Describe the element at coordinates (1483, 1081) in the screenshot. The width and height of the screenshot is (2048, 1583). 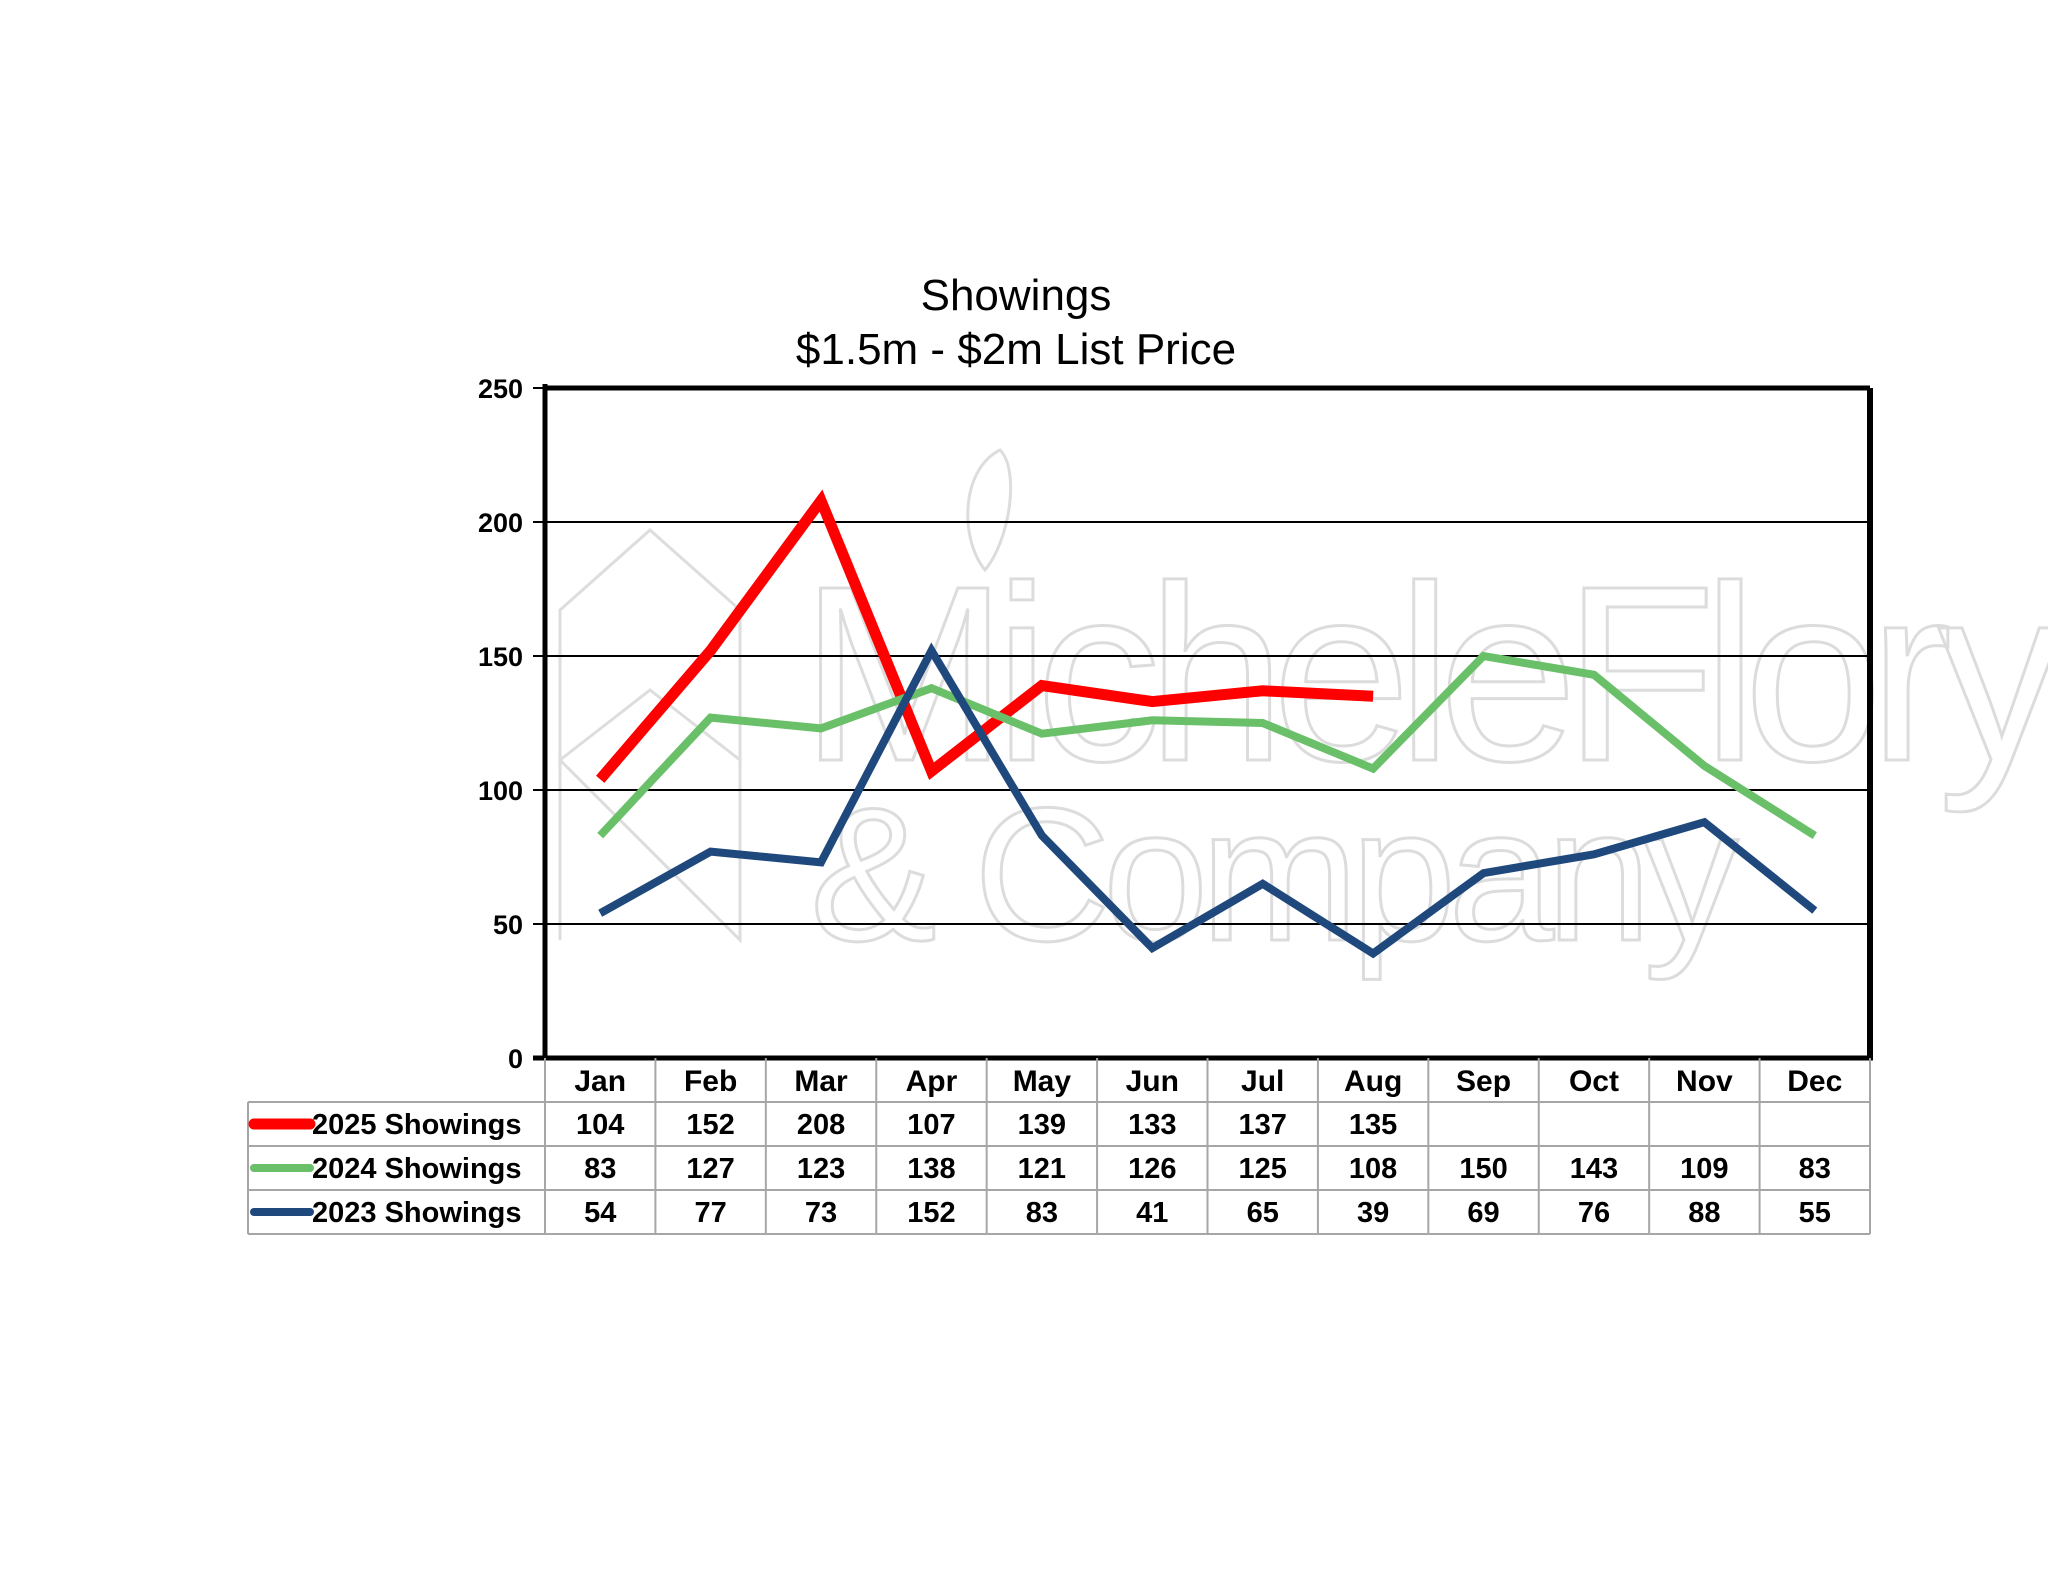
I see `x-category-label: Sep` at that location.